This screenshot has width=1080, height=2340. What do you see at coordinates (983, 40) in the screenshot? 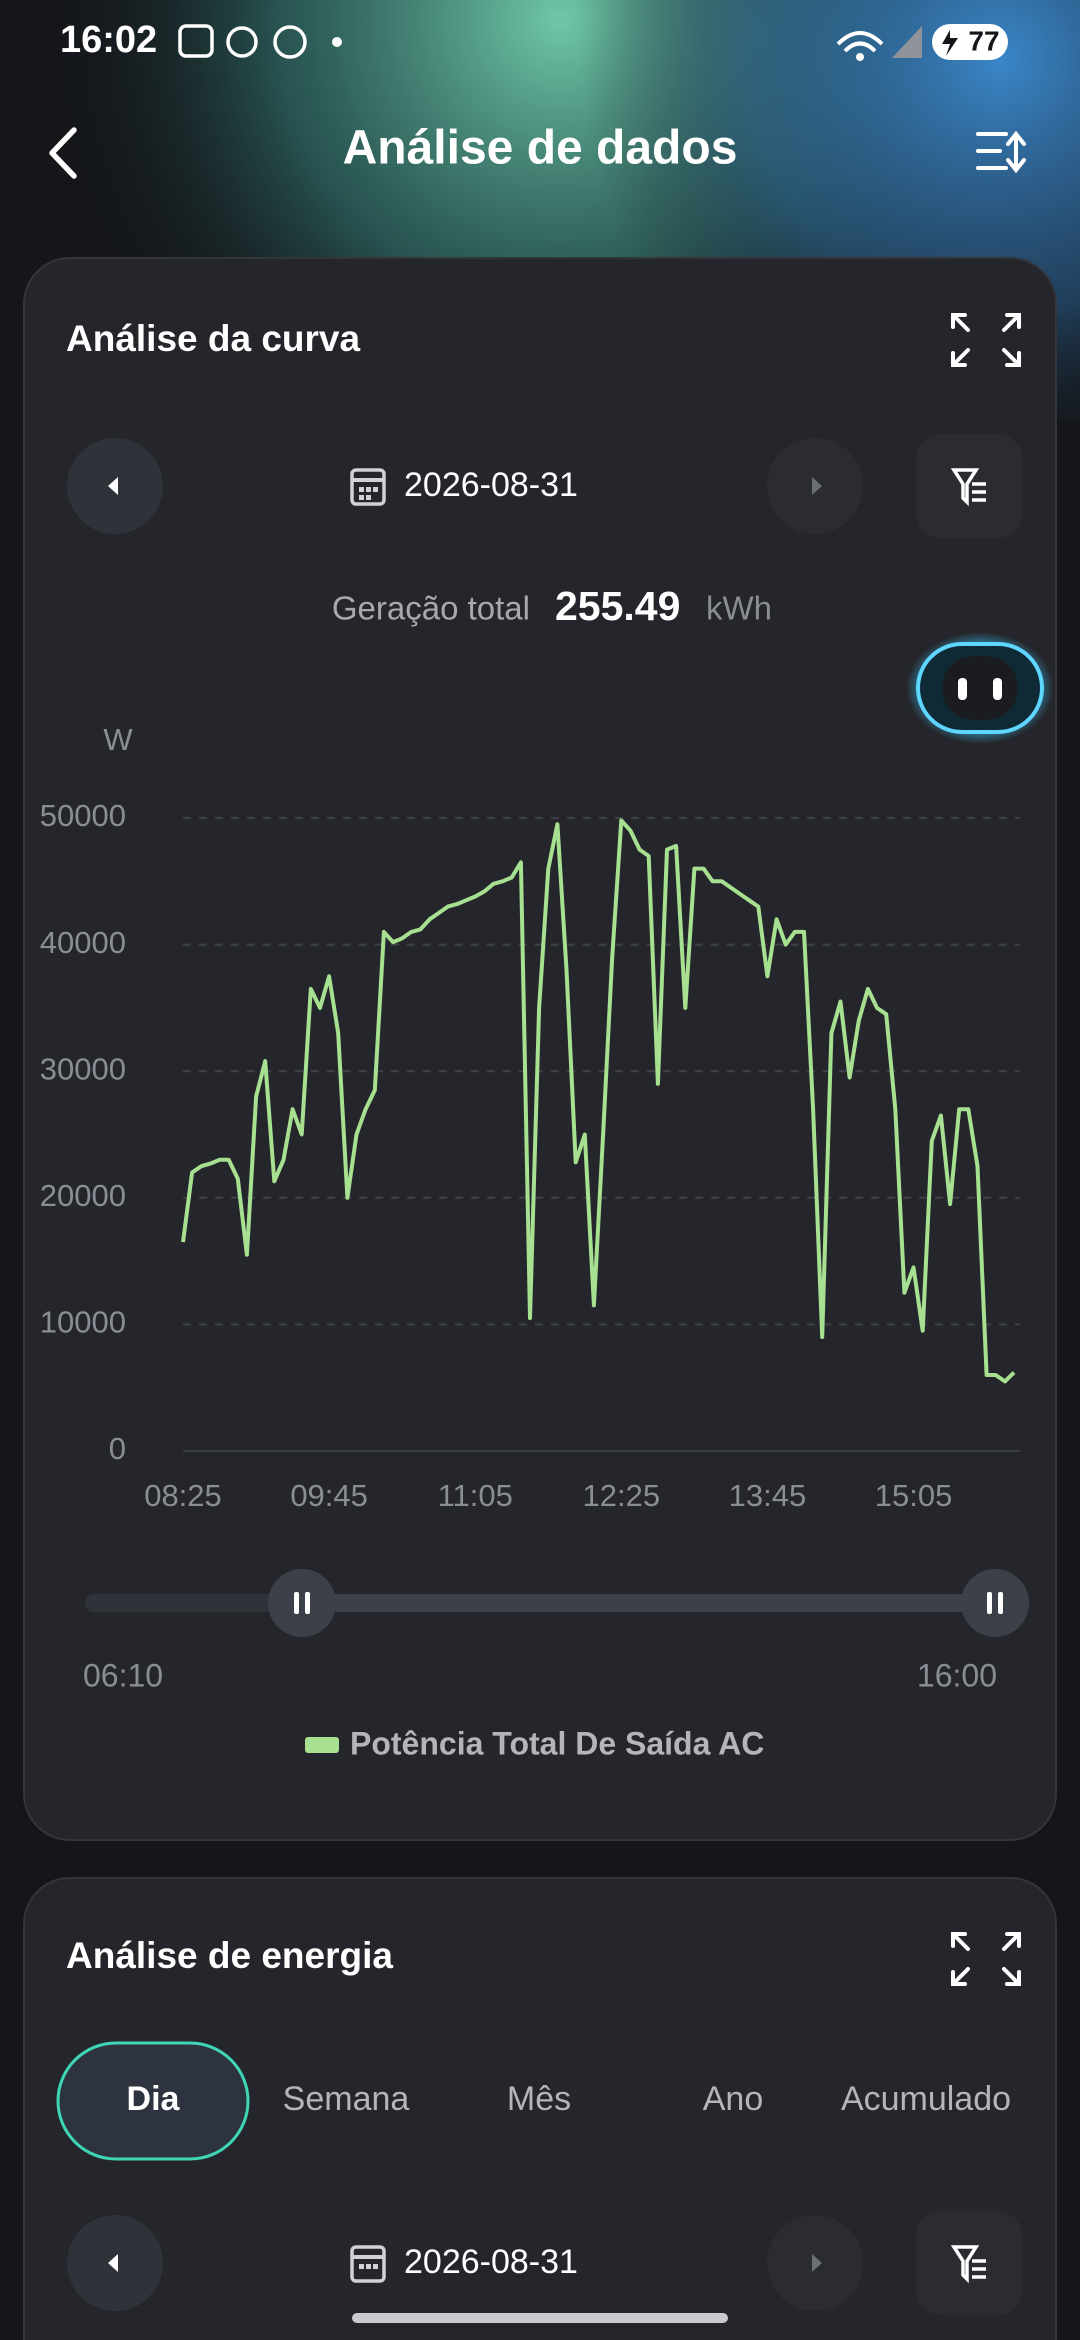
I see `battery-level: 77` at bounding box center [983, 40].